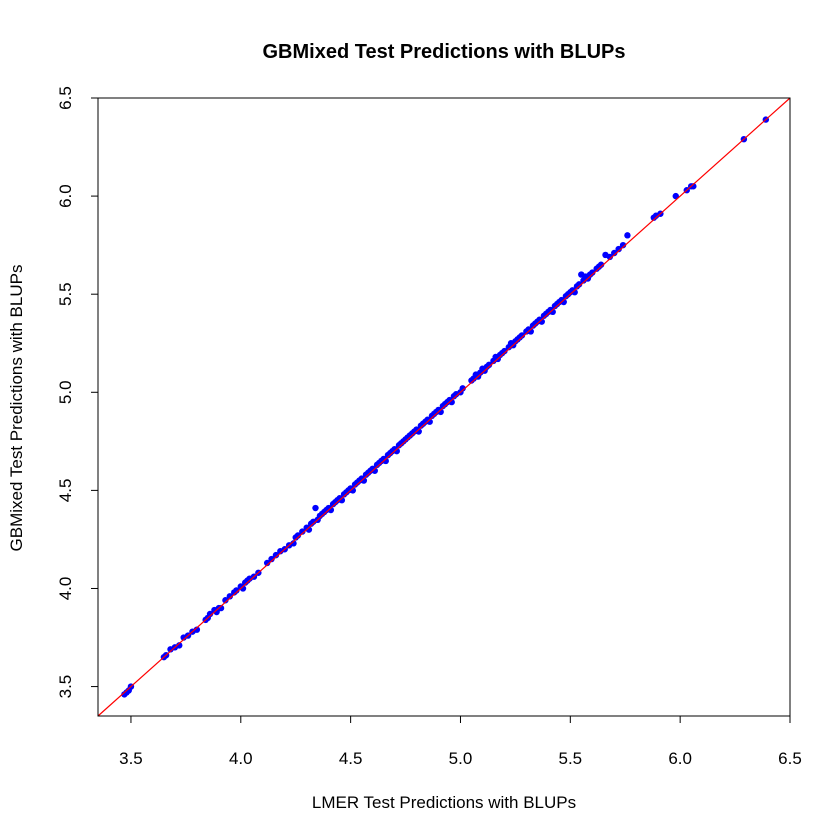 Image resolution: width=840 pixels, height=840 pixels. Describe the element at coordinates (77, 392) in the screenshot. I see `y-axis-ticks: 3.5 4.0 4.5 5.0 5.5 6.0 6.5` at that location.